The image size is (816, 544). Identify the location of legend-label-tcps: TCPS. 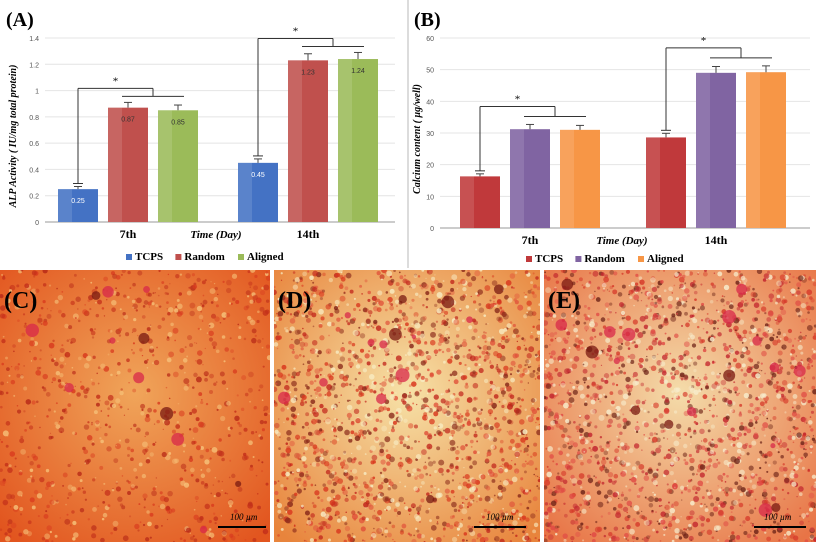
(549, 259).